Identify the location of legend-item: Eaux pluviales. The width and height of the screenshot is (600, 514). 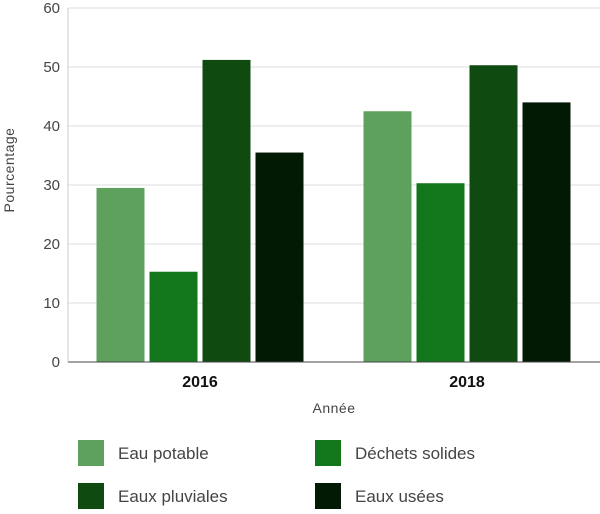
(153, 496).